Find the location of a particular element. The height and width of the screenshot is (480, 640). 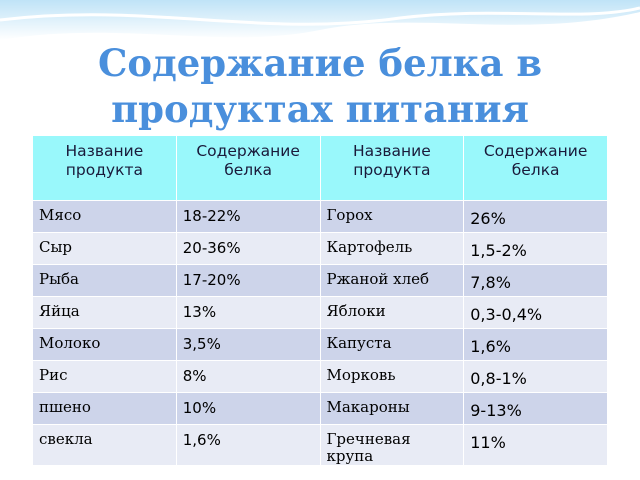

product-cell: Картофель is located at coordinates (392, 248).